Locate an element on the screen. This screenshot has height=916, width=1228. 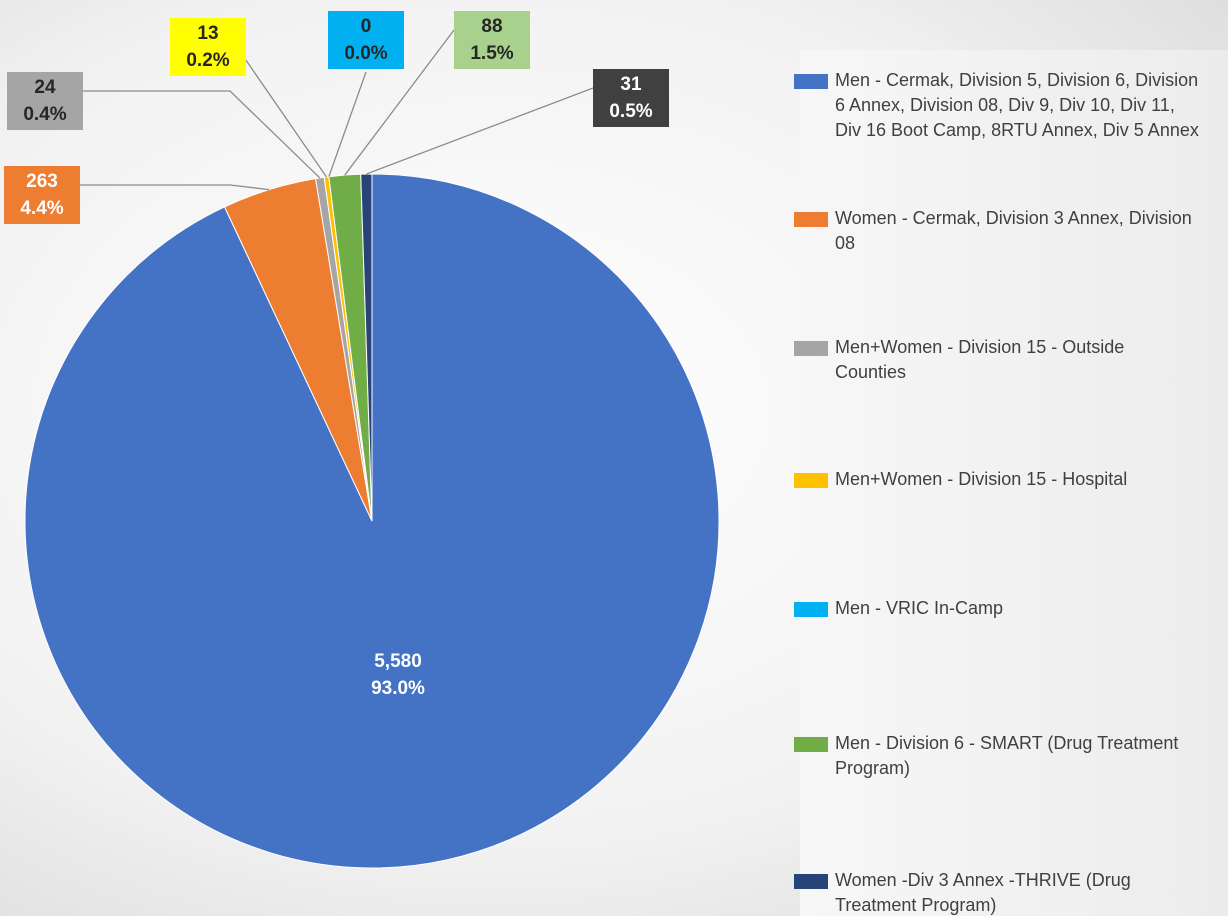
data-label-percent: 4.4% is located at coordinates (41, 208).